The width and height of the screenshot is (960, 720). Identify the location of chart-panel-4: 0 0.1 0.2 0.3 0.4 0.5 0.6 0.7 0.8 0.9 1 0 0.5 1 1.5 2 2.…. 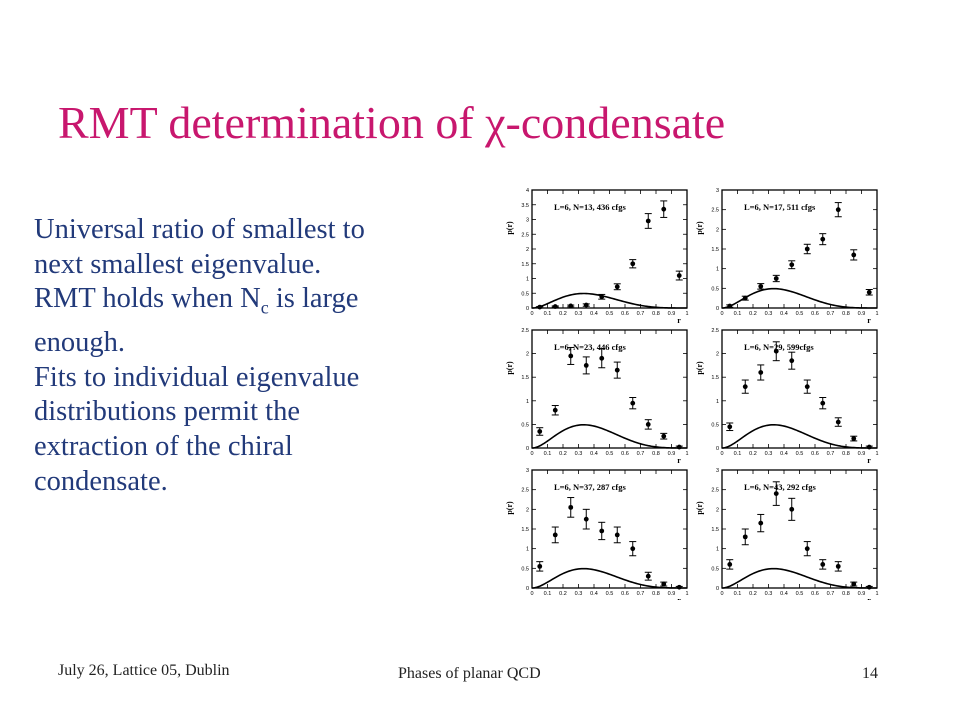
(787, 396).